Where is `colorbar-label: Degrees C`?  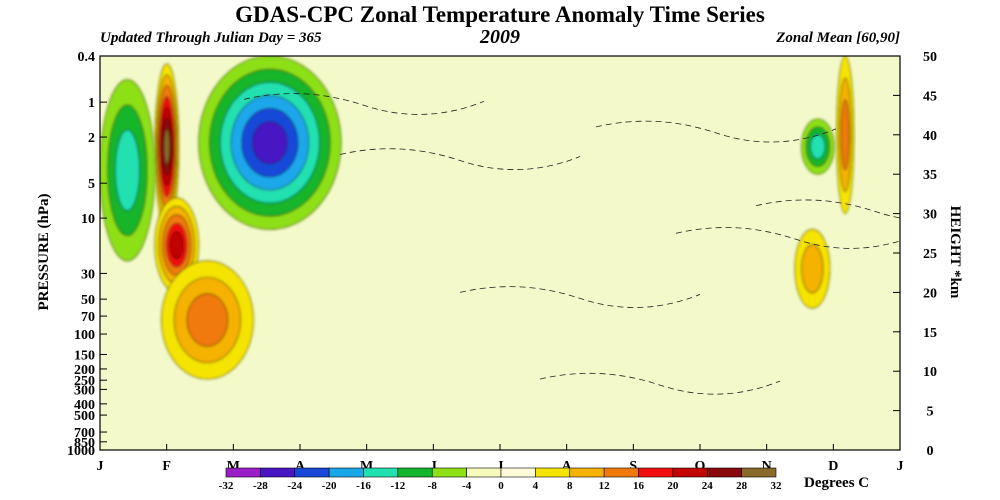 colorbar-label: Degrees C is located at coordinates (836, 483).